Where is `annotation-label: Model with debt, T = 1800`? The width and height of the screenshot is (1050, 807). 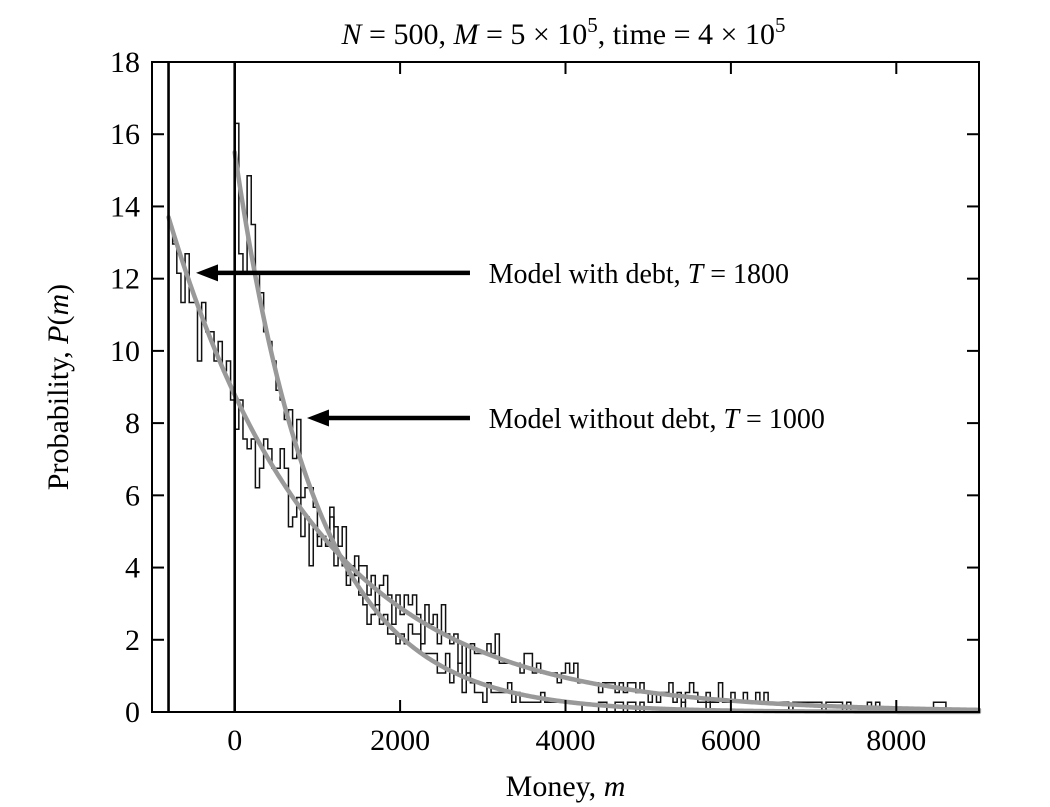
annotation-label: Model with debt, T = 1800 is located at coordinates (639, 274).